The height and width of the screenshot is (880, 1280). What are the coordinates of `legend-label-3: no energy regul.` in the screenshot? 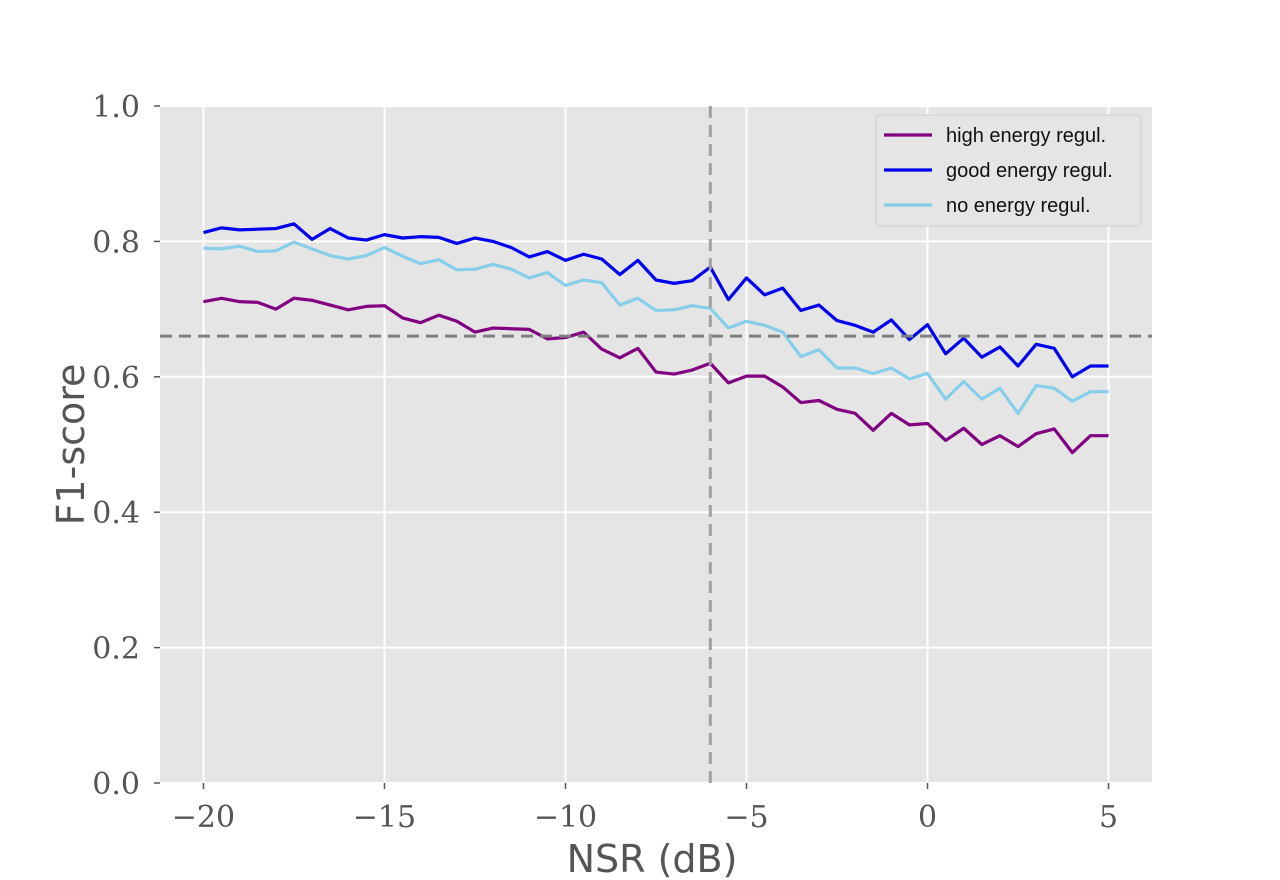 It's located at (1018, 206).